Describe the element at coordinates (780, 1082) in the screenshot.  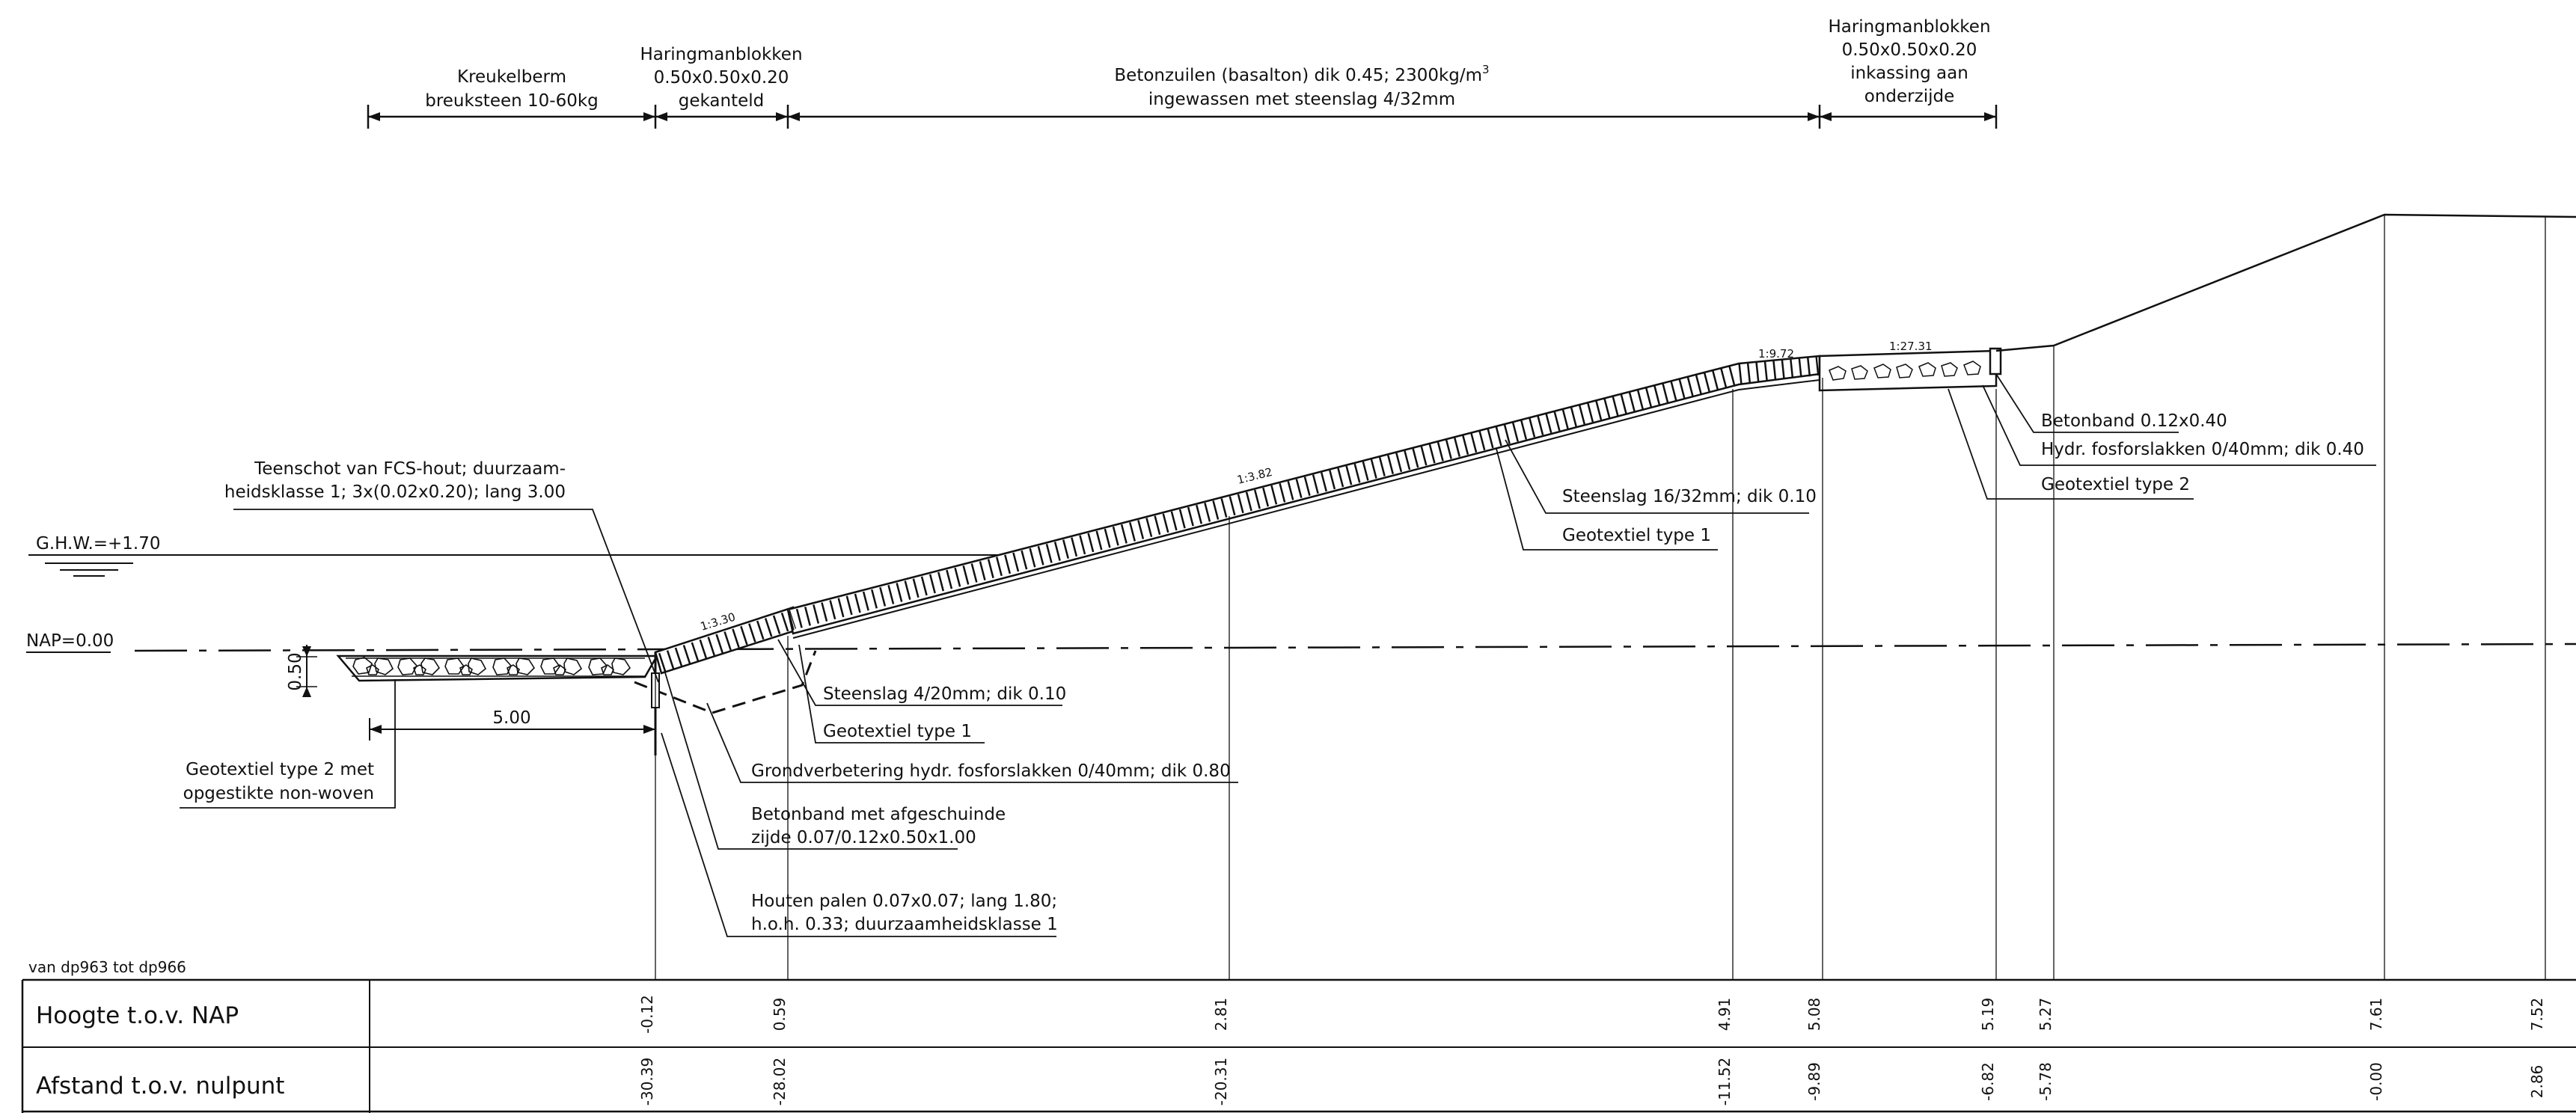
I see `distance-value-1: -28.02` at that location.